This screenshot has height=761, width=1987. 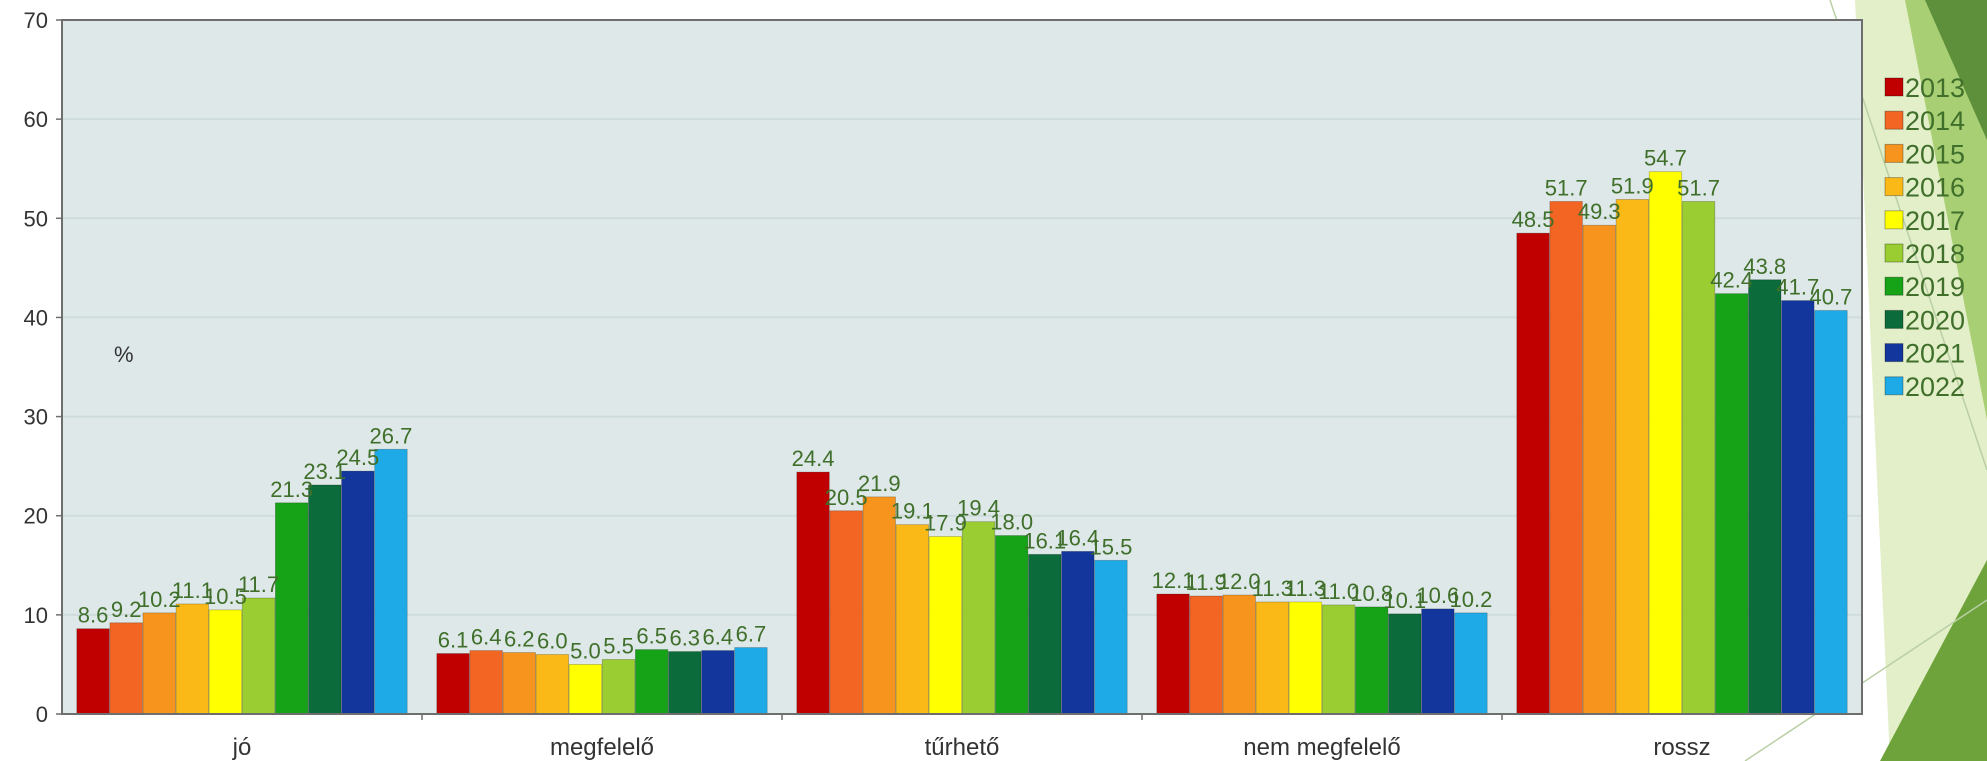 What do you see at coordinates (124, 354) in the screenshot?
I see `unit-label: %` at bounding box center [124, 354].